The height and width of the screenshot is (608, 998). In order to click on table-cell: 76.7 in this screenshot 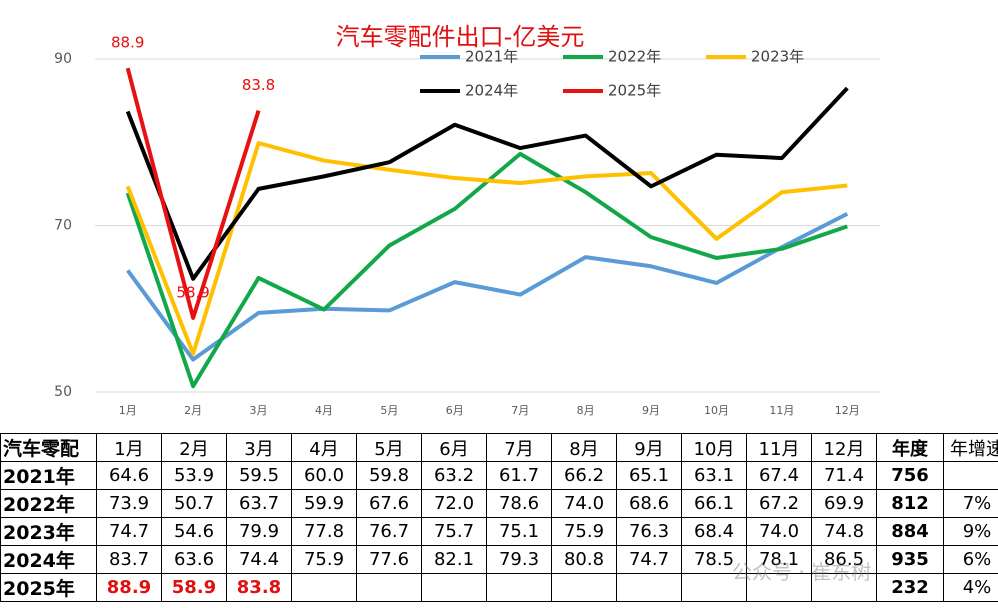, I will do `click(389, 531)`.